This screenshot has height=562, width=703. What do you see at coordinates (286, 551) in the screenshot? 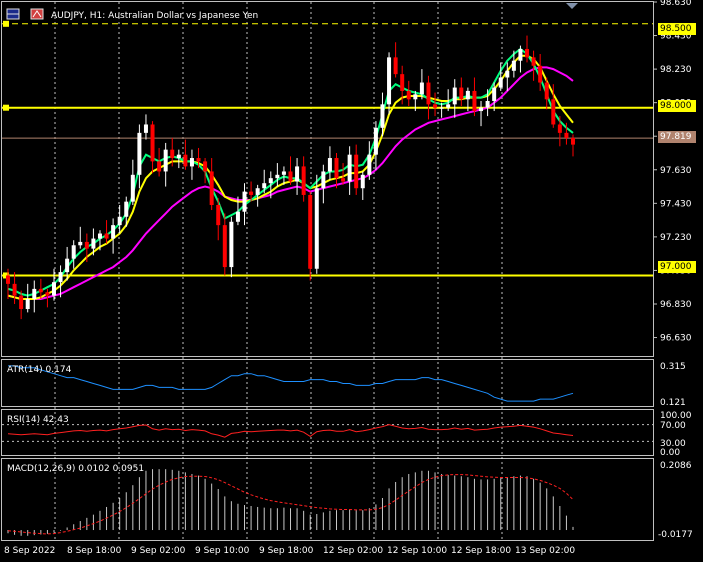
I see `time-tick-label-4: 9 Sep 18:00` at bounding box center [286, 551].